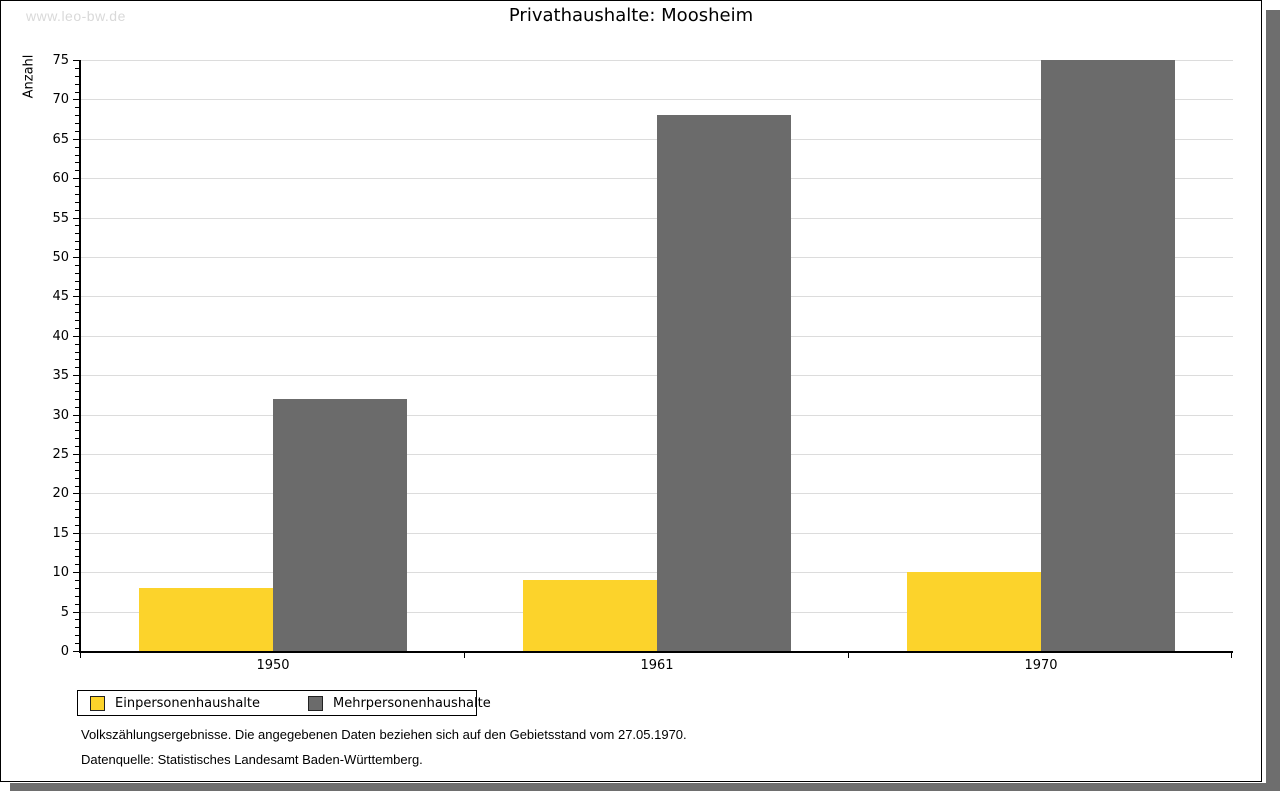 Image resolution: width=1280 pixels, height=791 pixels. Describe the element at coordinates (64, 612) in the screenshot. I see `y-axis-tick-label-5: 5` at that location.